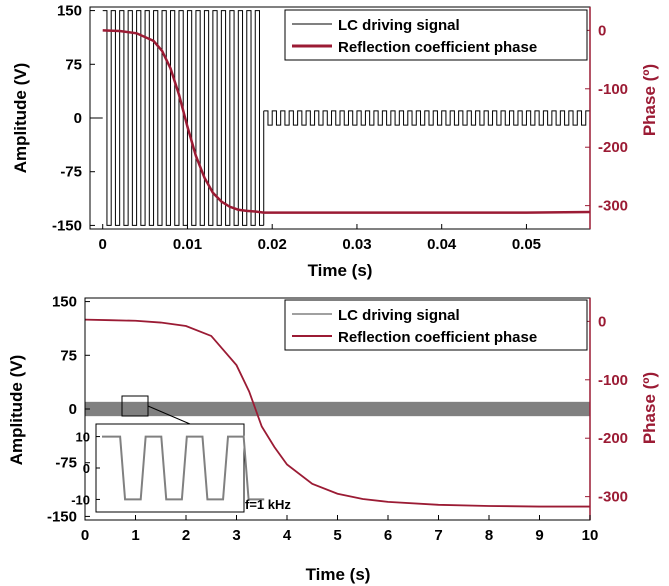  What do you see at coordinates (67, 225) in the screenshot?
I see `top-y-tick-label: -150` at bounding box center [67, 225].